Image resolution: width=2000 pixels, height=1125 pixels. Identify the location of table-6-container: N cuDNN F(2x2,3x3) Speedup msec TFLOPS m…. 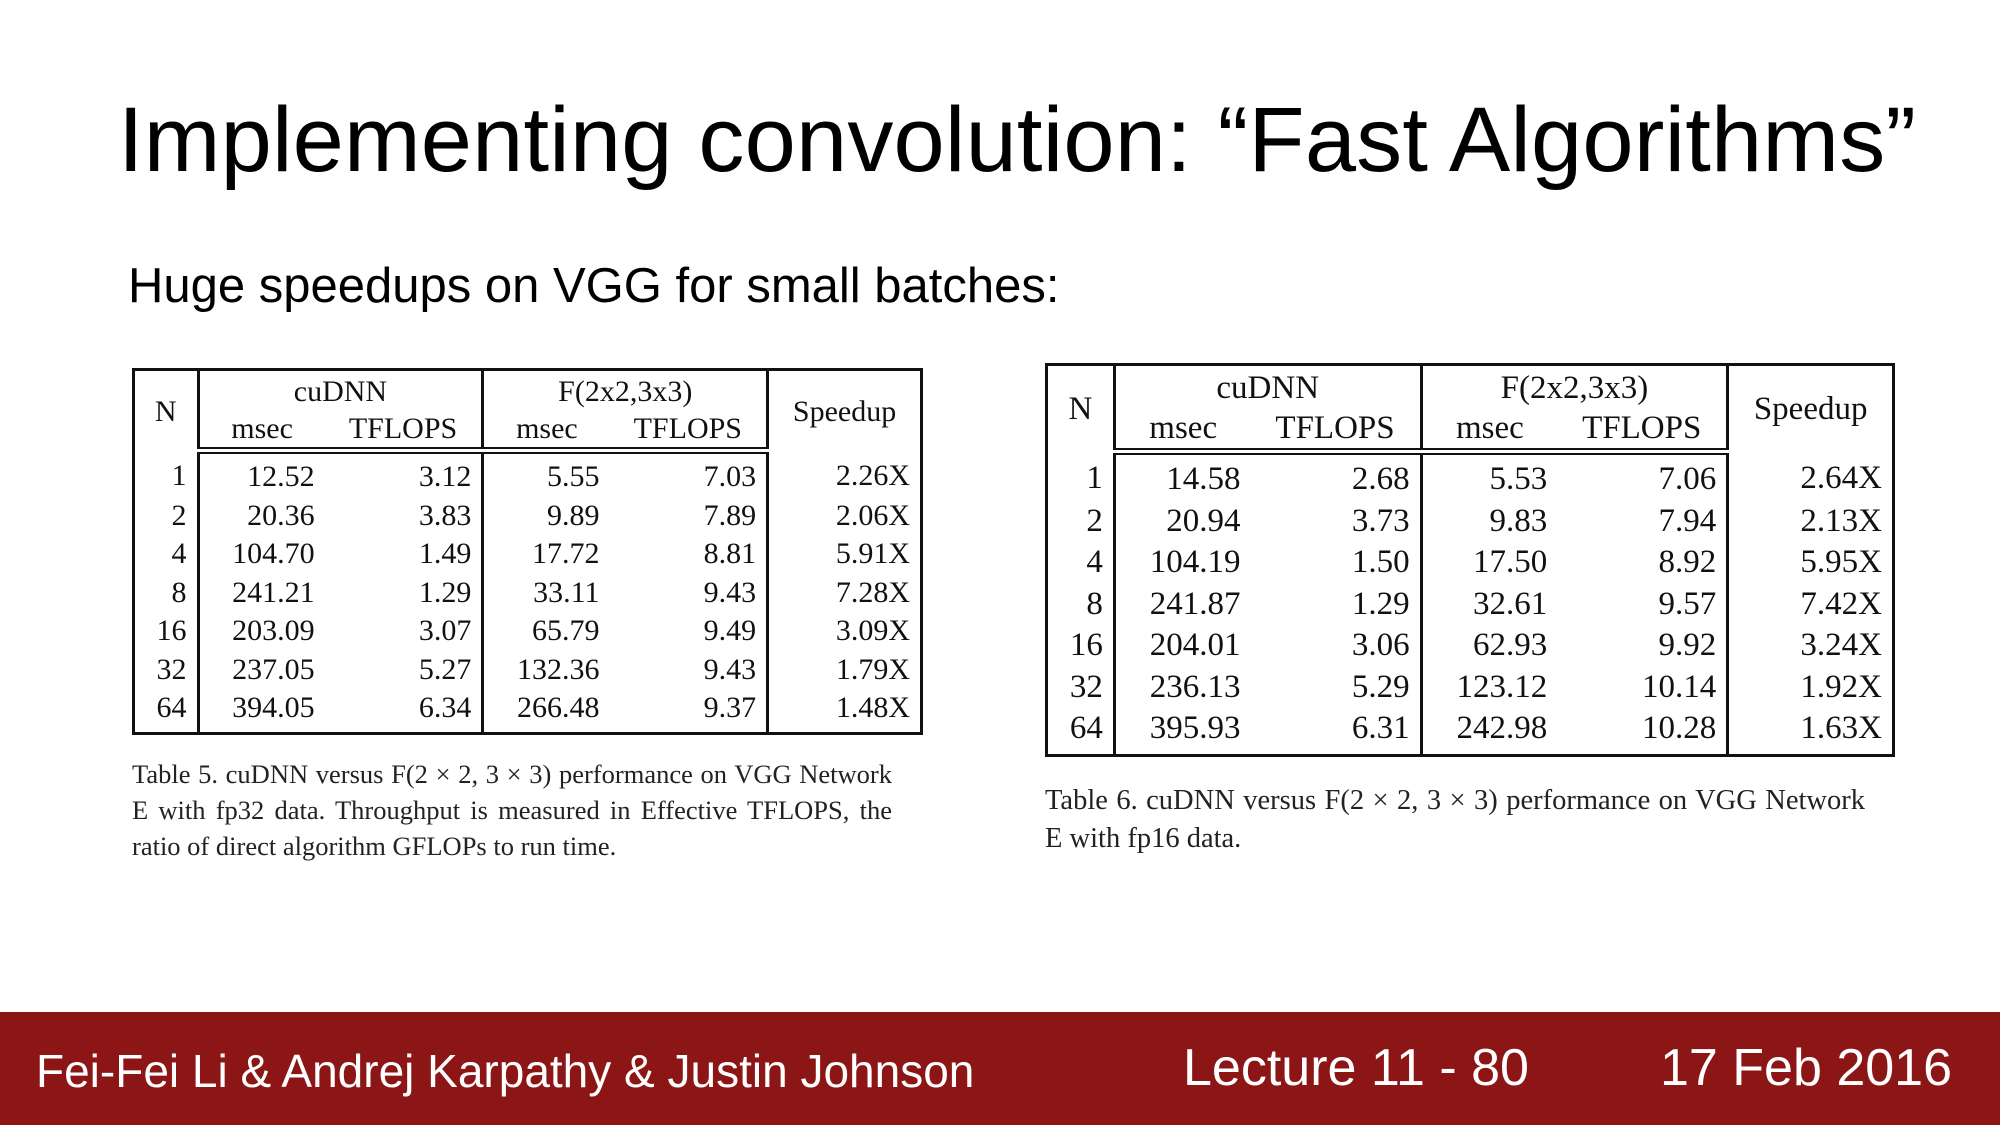
(1470, 560).